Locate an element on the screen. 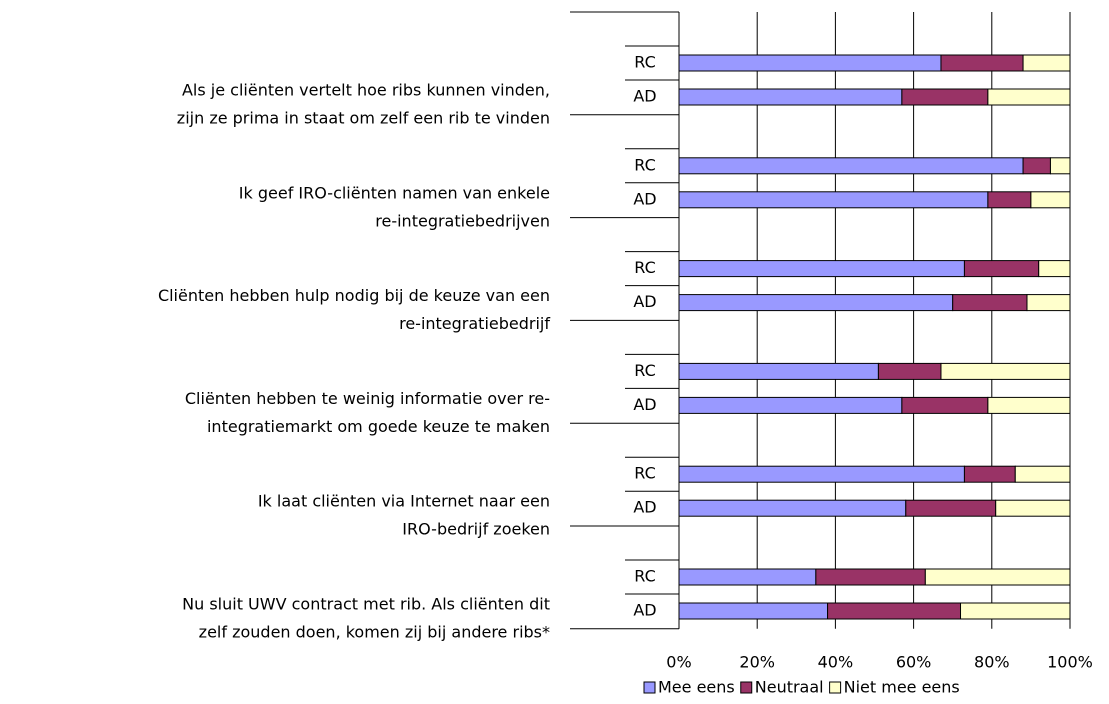 This screenshot has height=704, width=1109. category-label: re-integratiebedrijven is located at coordinates (462, 220).